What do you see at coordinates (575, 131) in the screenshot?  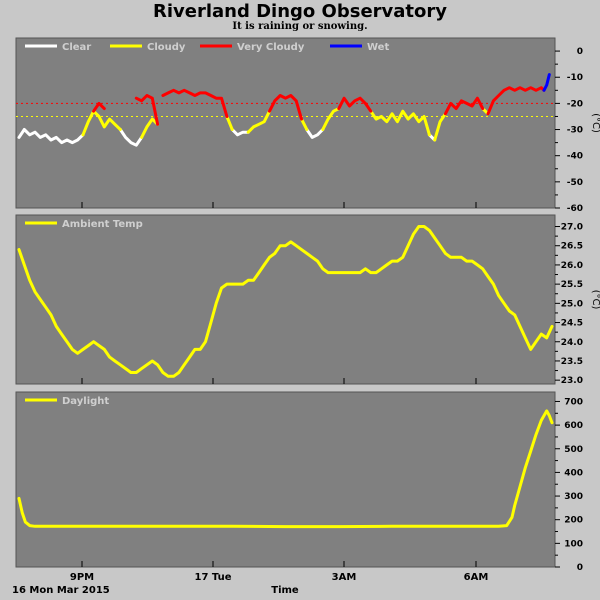 I see `y-tick-label: -30` at bounding box center [575, 131].